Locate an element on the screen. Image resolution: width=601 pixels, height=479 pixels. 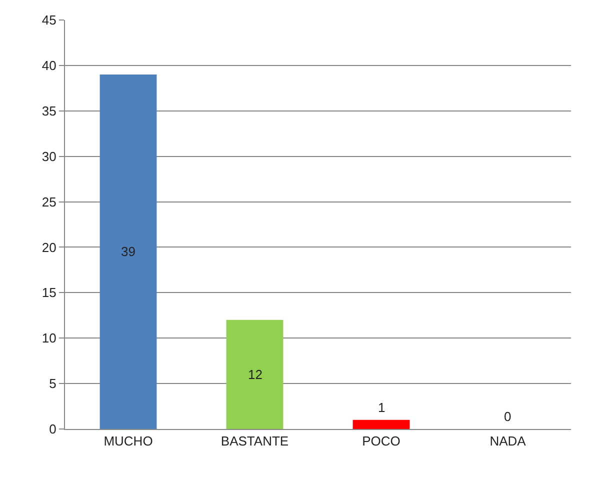
x-tick-label: POCO is located at coordinates (381, 441).